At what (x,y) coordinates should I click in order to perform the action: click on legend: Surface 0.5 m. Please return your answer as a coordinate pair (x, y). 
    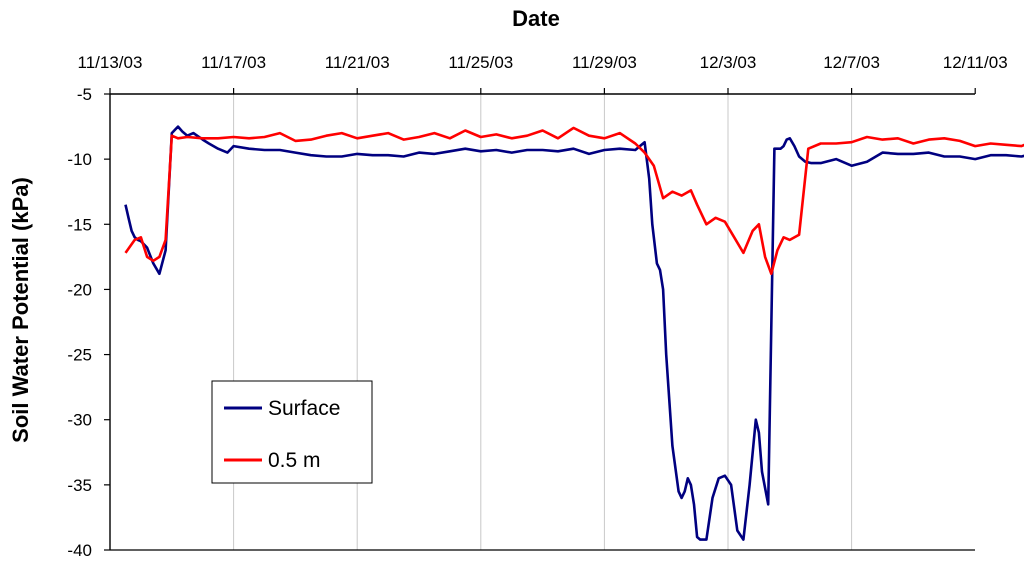
    Looking at the image, I should click on (292, 432).